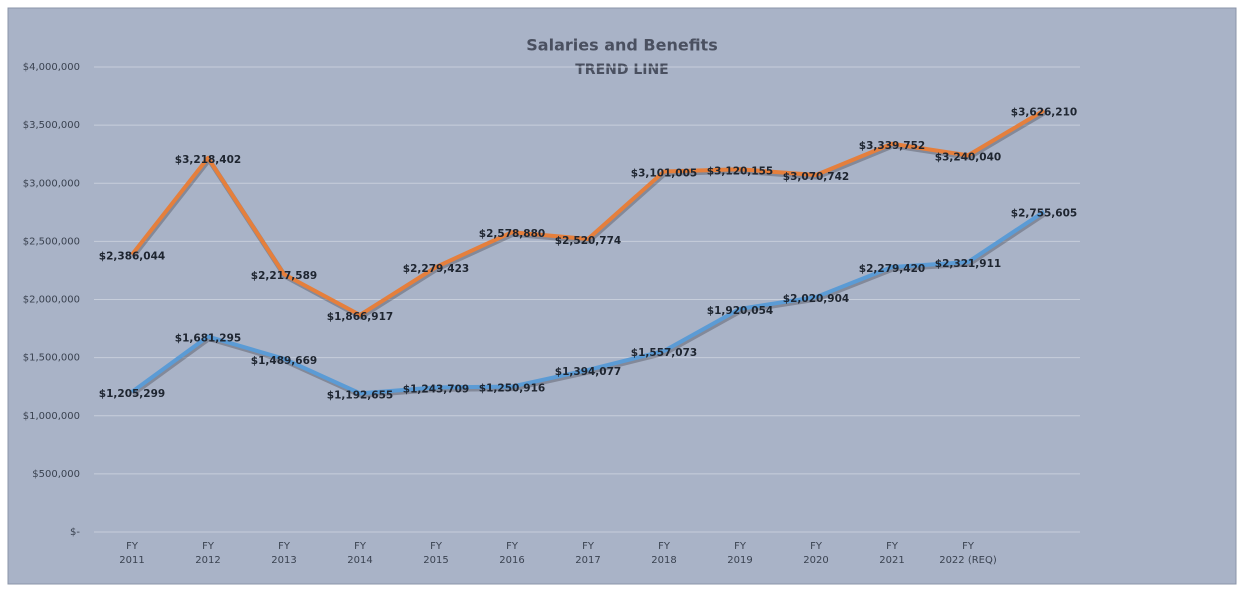 Image resolution: width=1244 pixels, height=592 pixels. I want to click on x-tick-label: FY 2011, so click(131, 553).